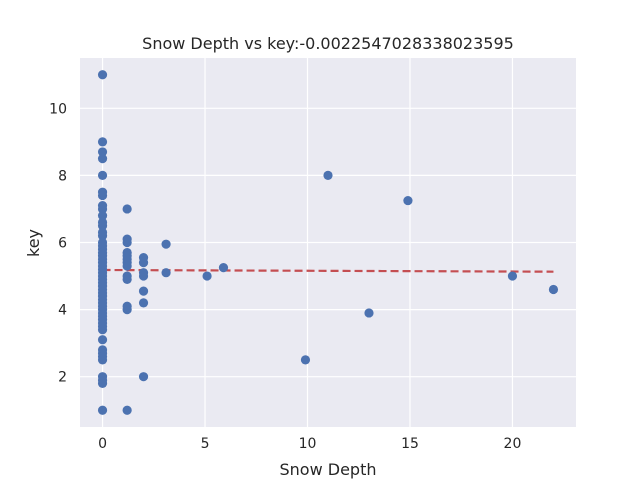 The width and height of the screenshot is (640, 480). What do you see at coordinates (328, 43) in the screenshot?
I see `chart-title: Snow Depth vs key:-0.0022547028338023595` at bounding box center [328, 43].